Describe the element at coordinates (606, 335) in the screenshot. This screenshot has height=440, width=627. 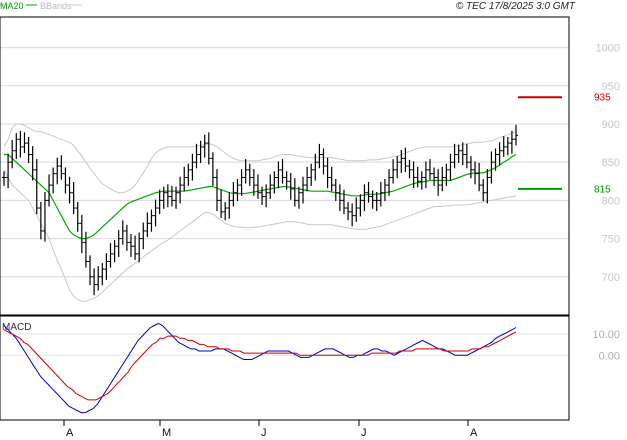
I see `macd-tick-label: 10.00` at that location.